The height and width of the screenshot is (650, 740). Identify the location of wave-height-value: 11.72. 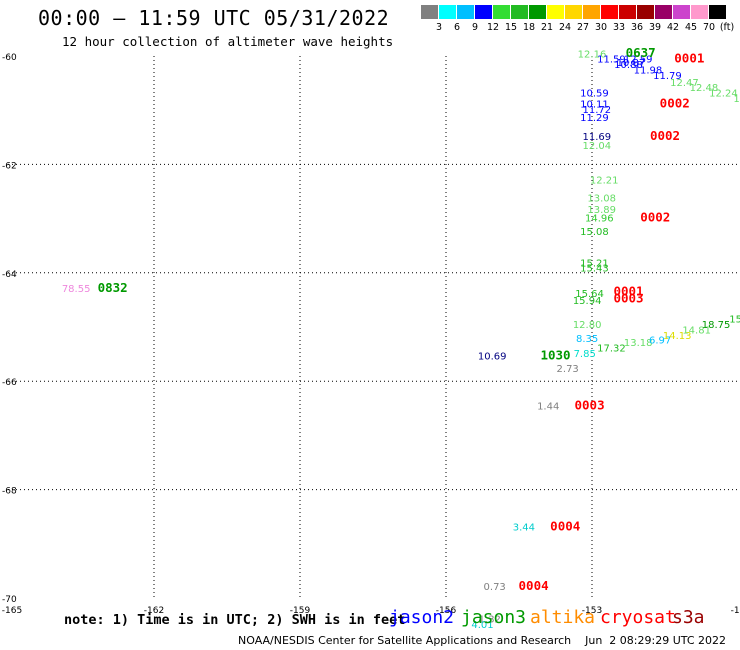
(597, 110).